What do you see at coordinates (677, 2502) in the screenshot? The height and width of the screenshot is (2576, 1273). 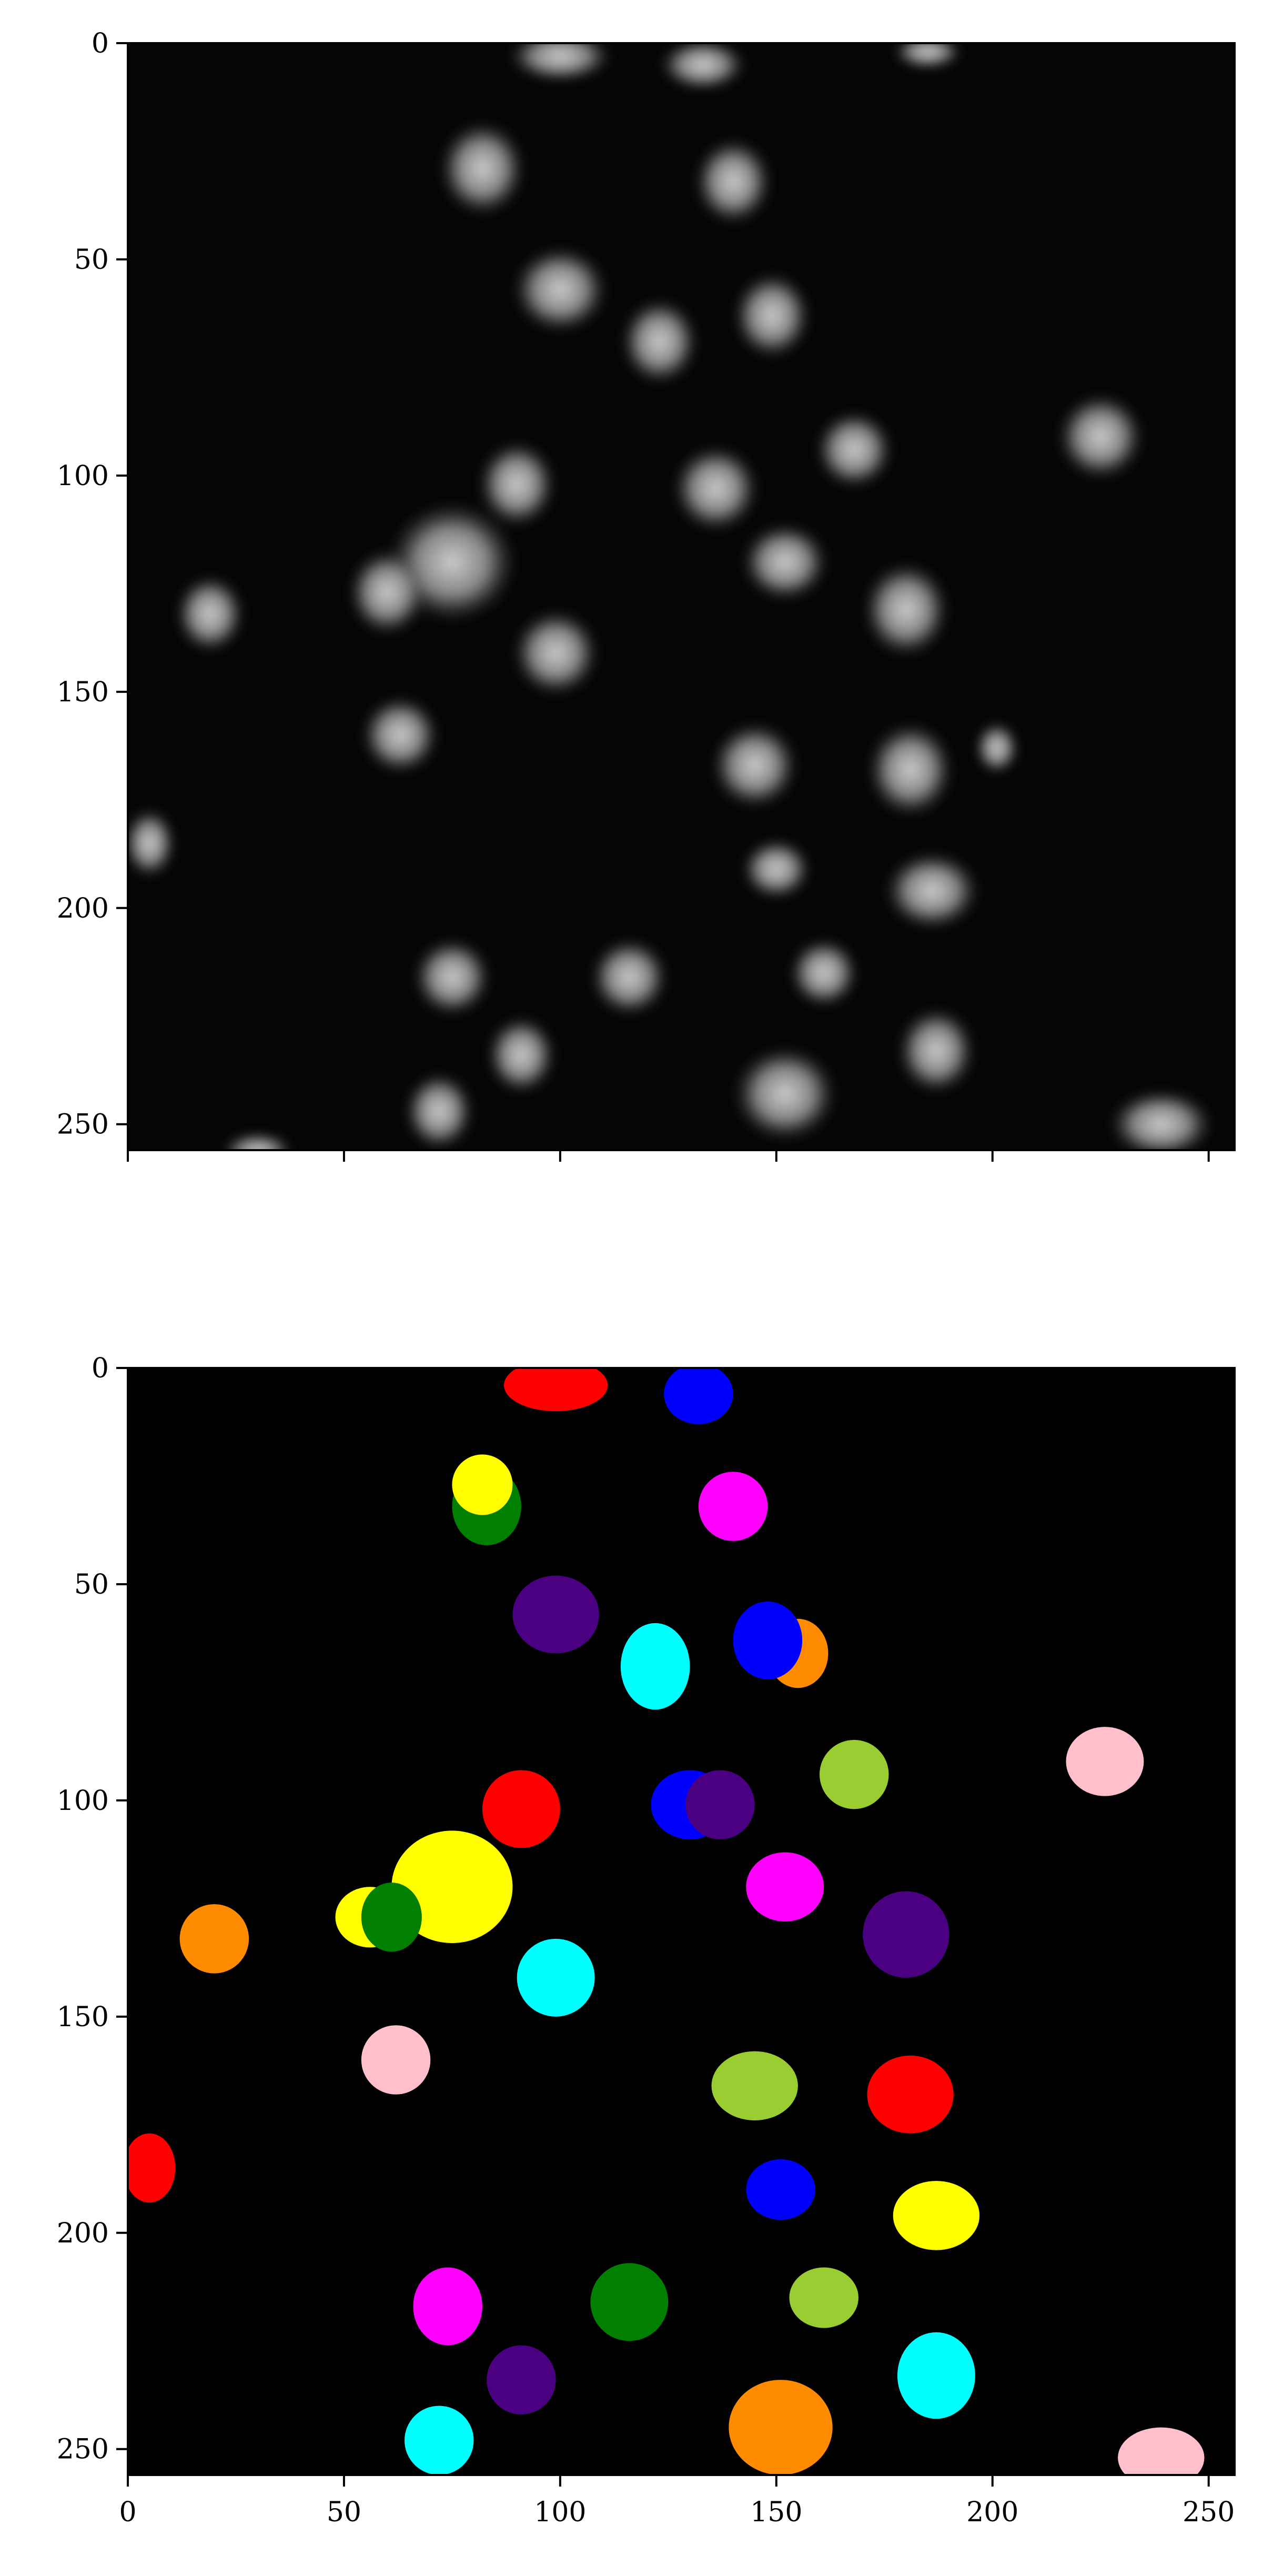 I see `x-axis-ticks: 0 50 100 150 200 250` at bounding box center [677, 2502].